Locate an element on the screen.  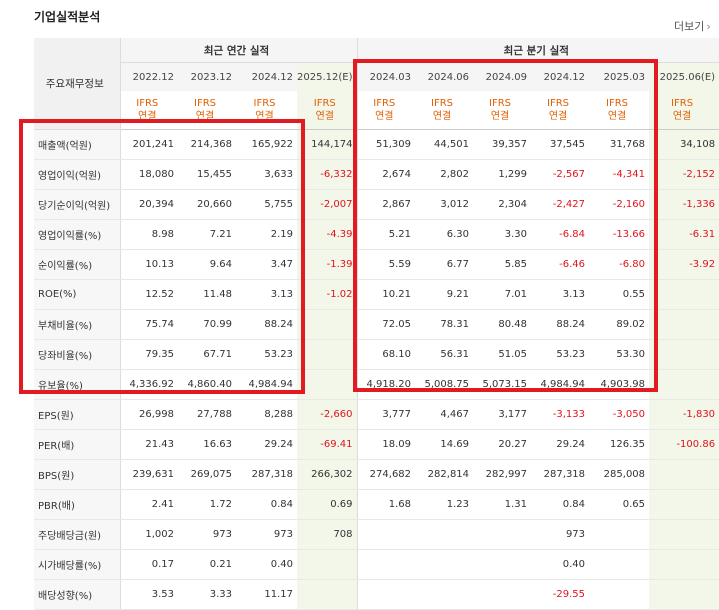
table-cell: 2,867 is located at coordinates (386, 204).